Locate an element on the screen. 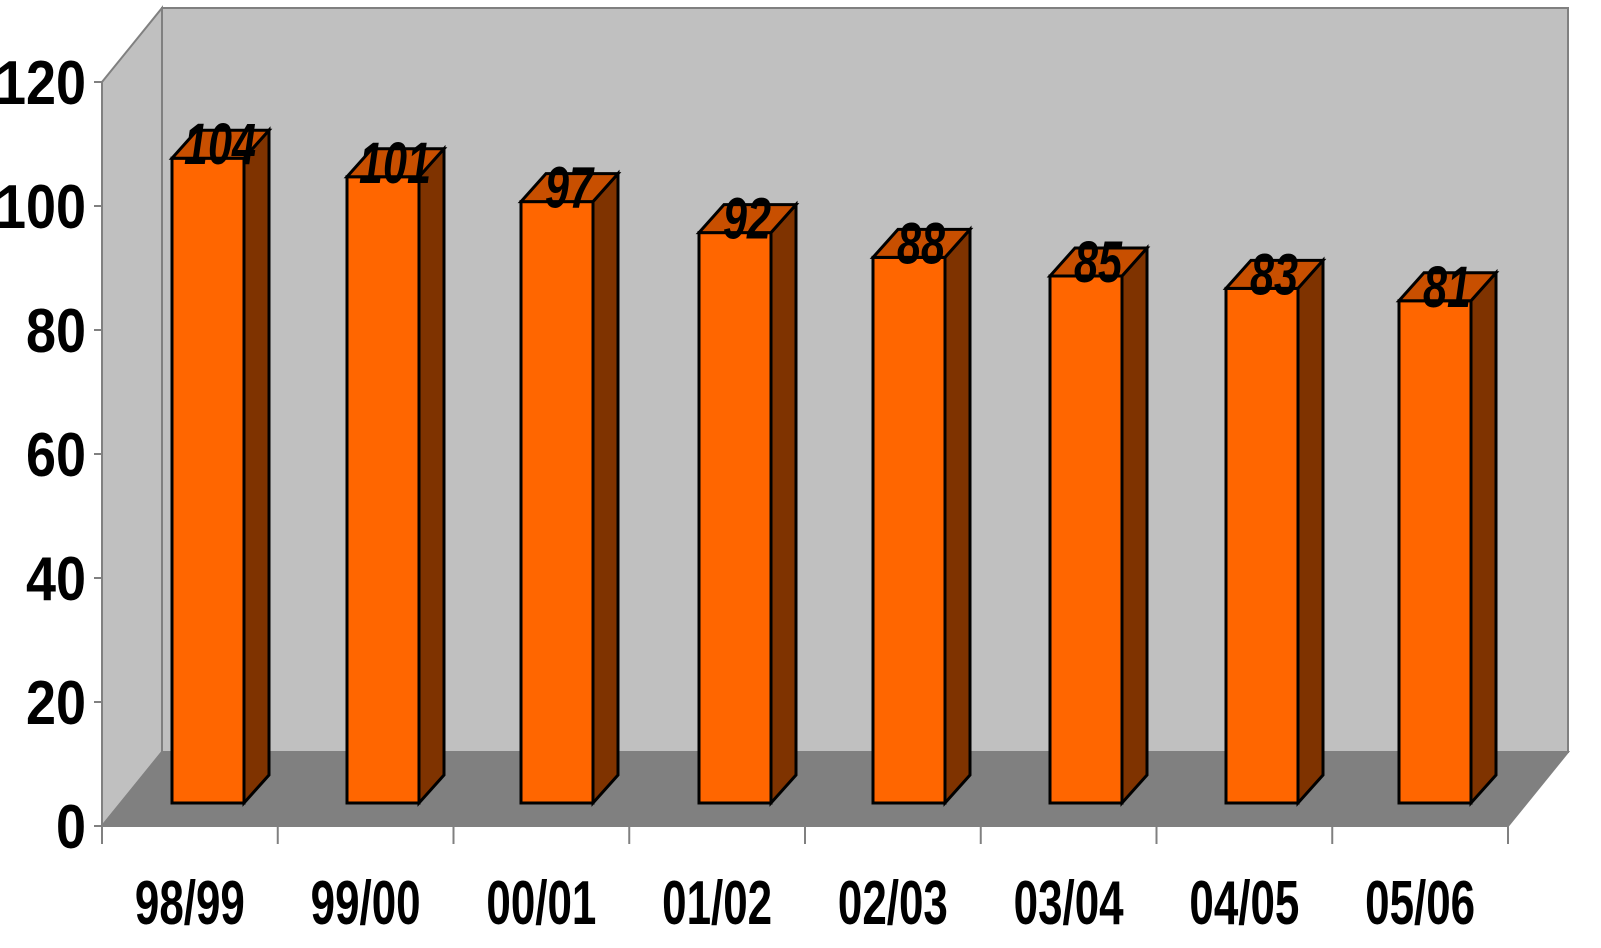 The width and height of the screenshot is (1601, 948). floor is located at coordinates (835, 789).